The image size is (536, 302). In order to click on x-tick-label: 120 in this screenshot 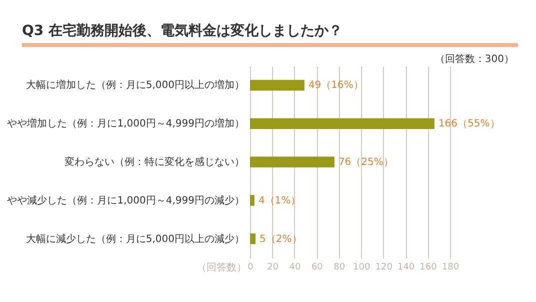, I will do `click(384, 267)`.